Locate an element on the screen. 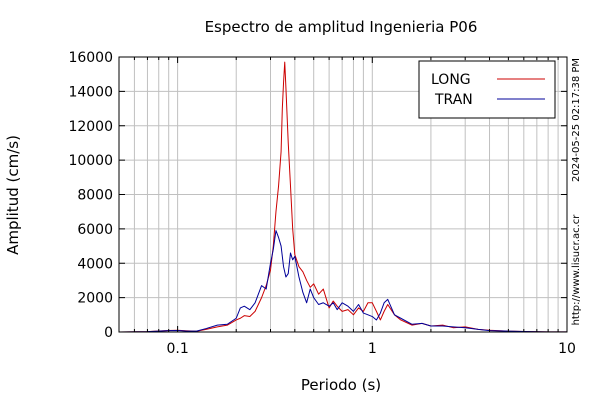 The height and width of the screenshot is (400, 600). legend-label-long: LONG is located at coordinates (451, 80).